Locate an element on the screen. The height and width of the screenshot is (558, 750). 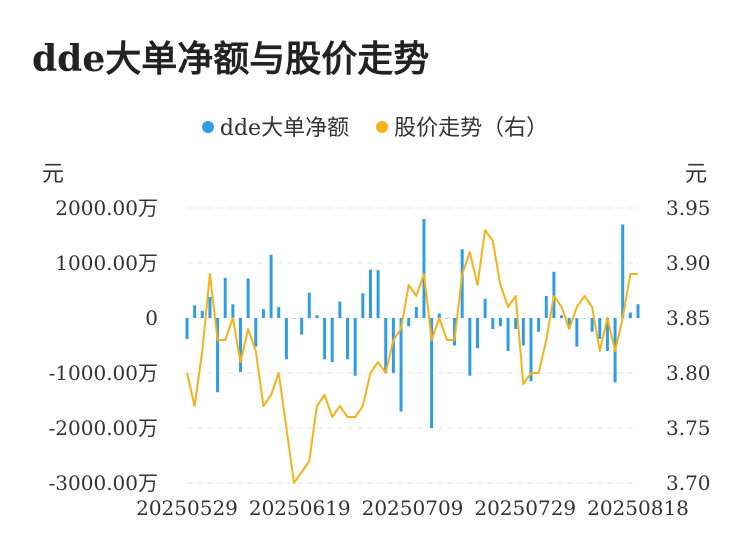
x-tick-label: 20250709 is located at coordinates (413, 508).